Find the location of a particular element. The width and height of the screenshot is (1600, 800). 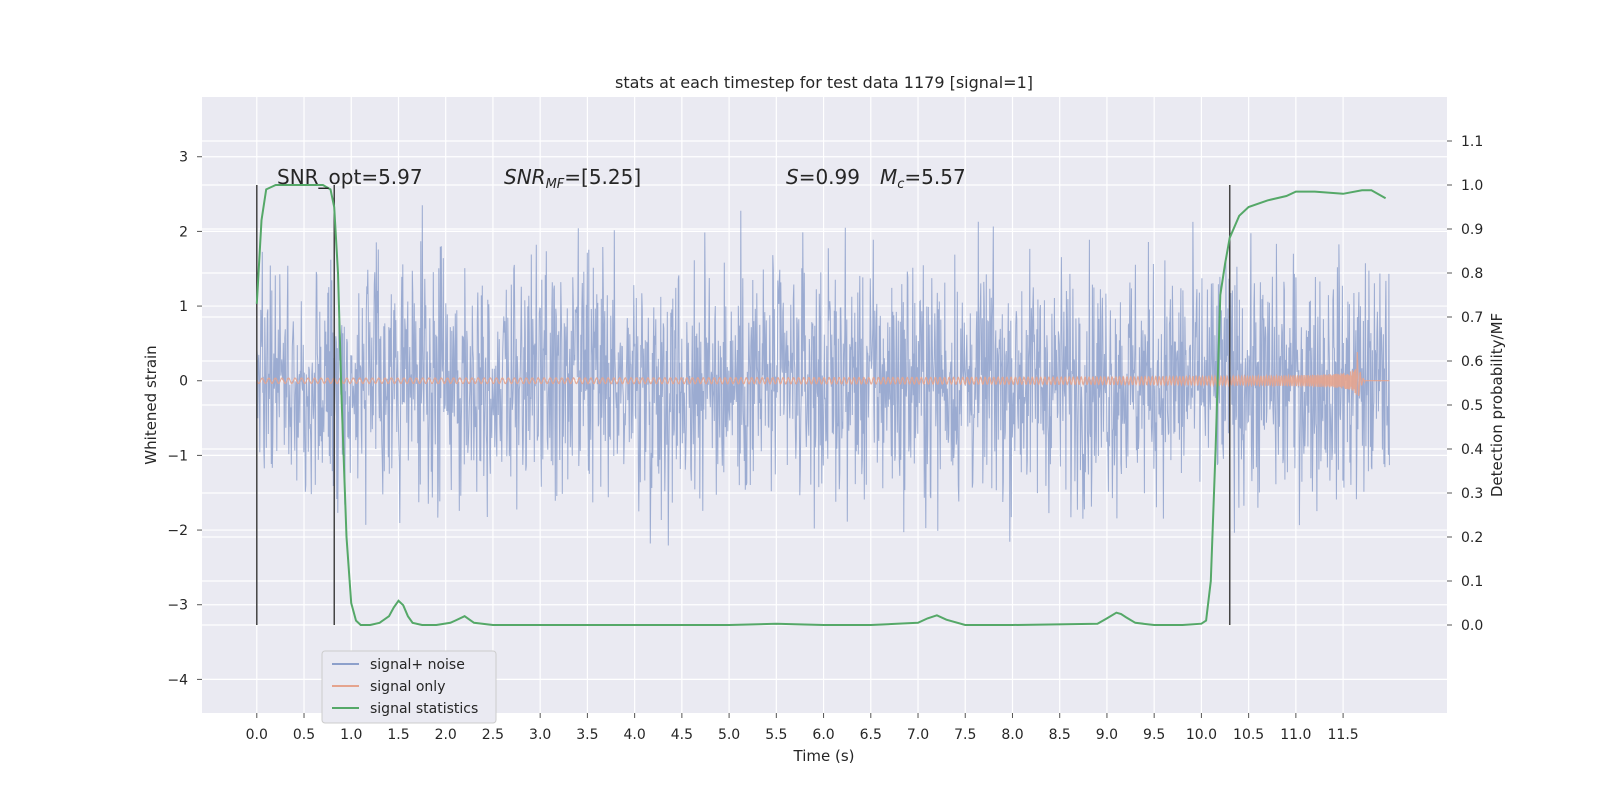

x-tick-label: 10.5 is located at coordinates (1248, 735).